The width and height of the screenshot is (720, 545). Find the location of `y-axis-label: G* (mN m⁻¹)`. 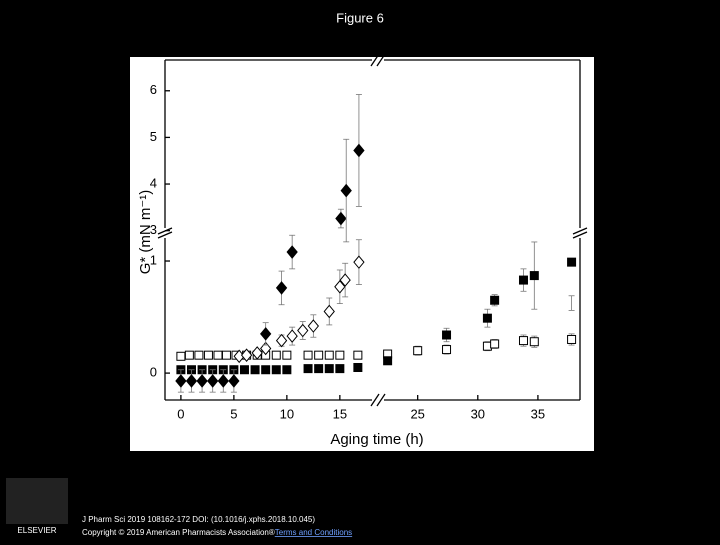

y-axis-label: G* (mN m⁻¹) is located at coordinates (145, 232).